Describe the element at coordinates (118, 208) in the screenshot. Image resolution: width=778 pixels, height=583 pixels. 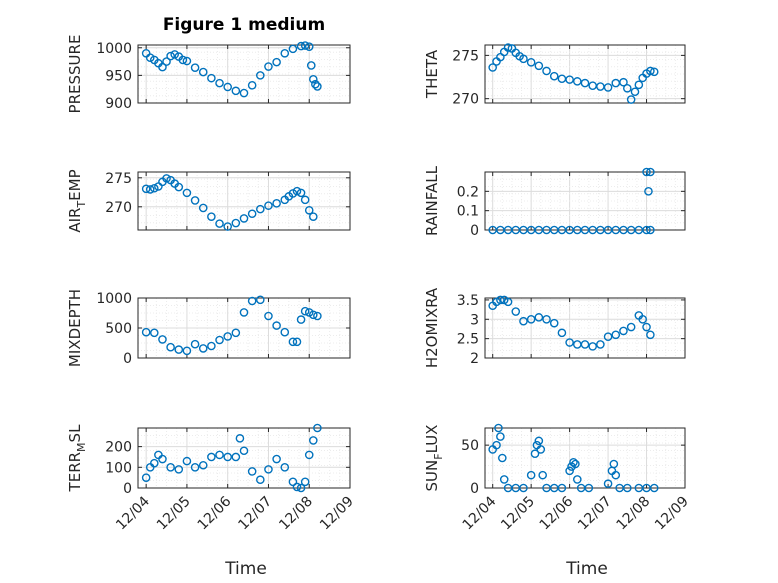
I see `y-tick-label: 270` at that location.